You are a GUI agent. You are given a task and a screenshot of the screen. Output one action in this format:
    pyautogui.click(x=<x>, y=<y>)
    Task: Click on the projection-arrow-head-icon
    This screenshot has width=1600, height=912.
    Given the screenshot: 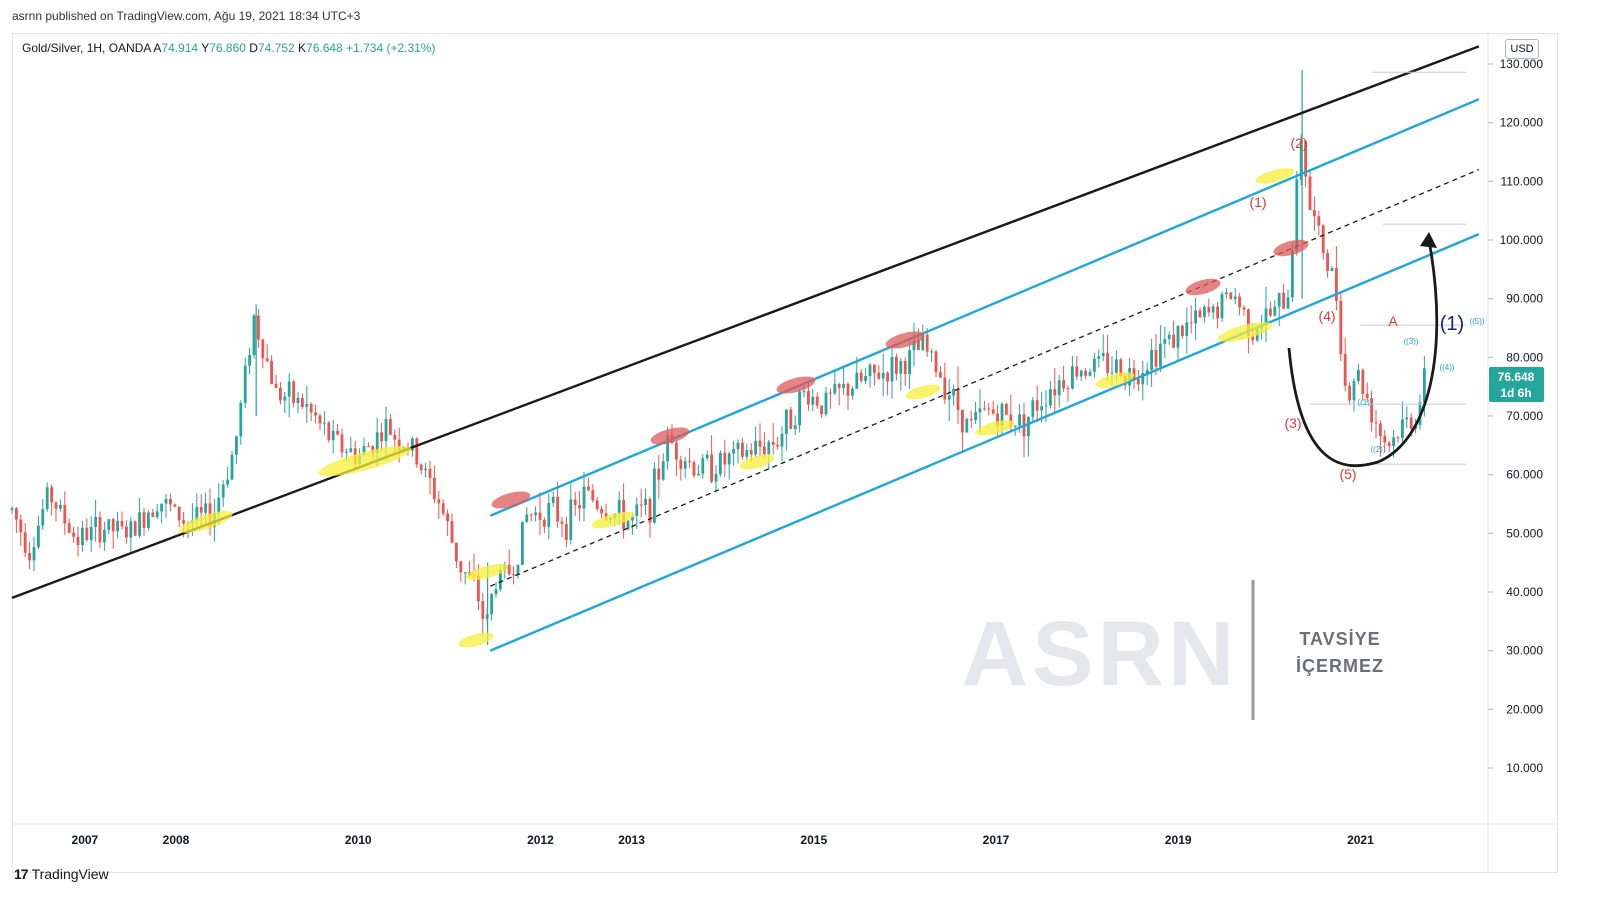 What is the action you would take?
    pyautogui.click(x=1428, y=240)
    